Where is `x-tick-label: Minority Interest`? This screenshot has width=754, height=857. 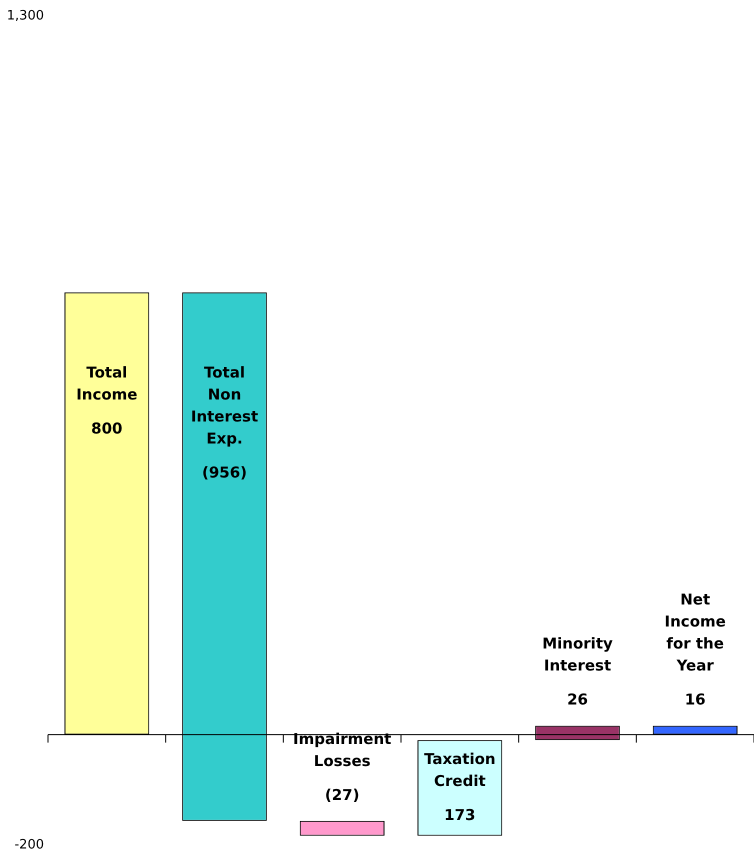
x-tick-label: Minority Interest is located at coordinates (577, 654).